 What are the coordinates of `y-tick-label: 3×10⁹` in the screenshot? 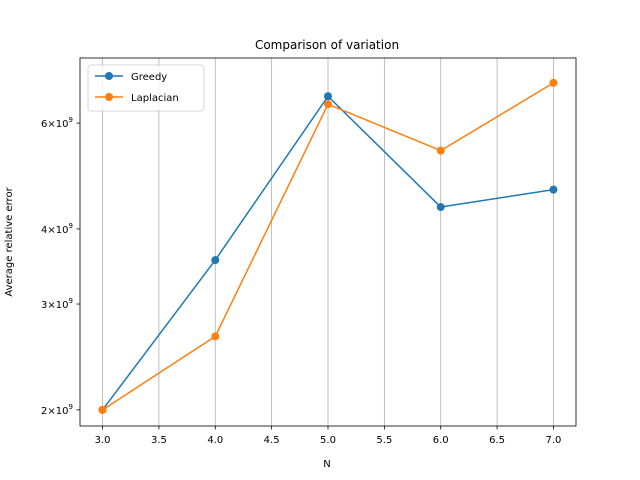 It's located at (57, 304).